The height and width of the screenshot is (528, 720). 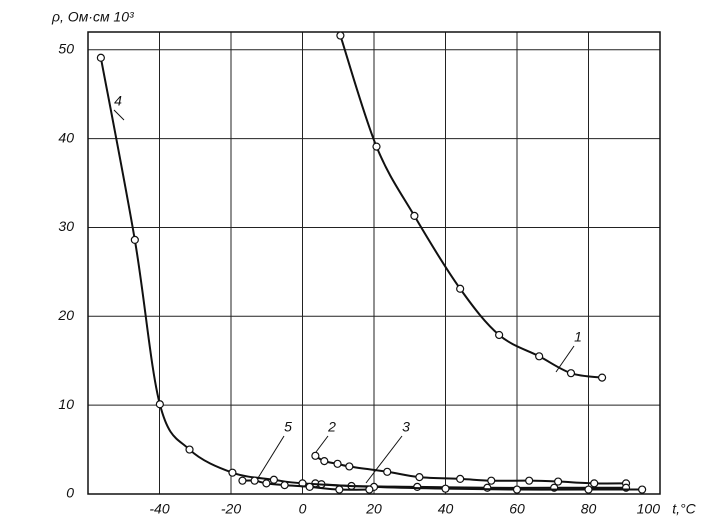 What do you see at coordinates (589, 509) in the screenshot?
I see `x-tick-label: 80` at bounding box center [589, 509].